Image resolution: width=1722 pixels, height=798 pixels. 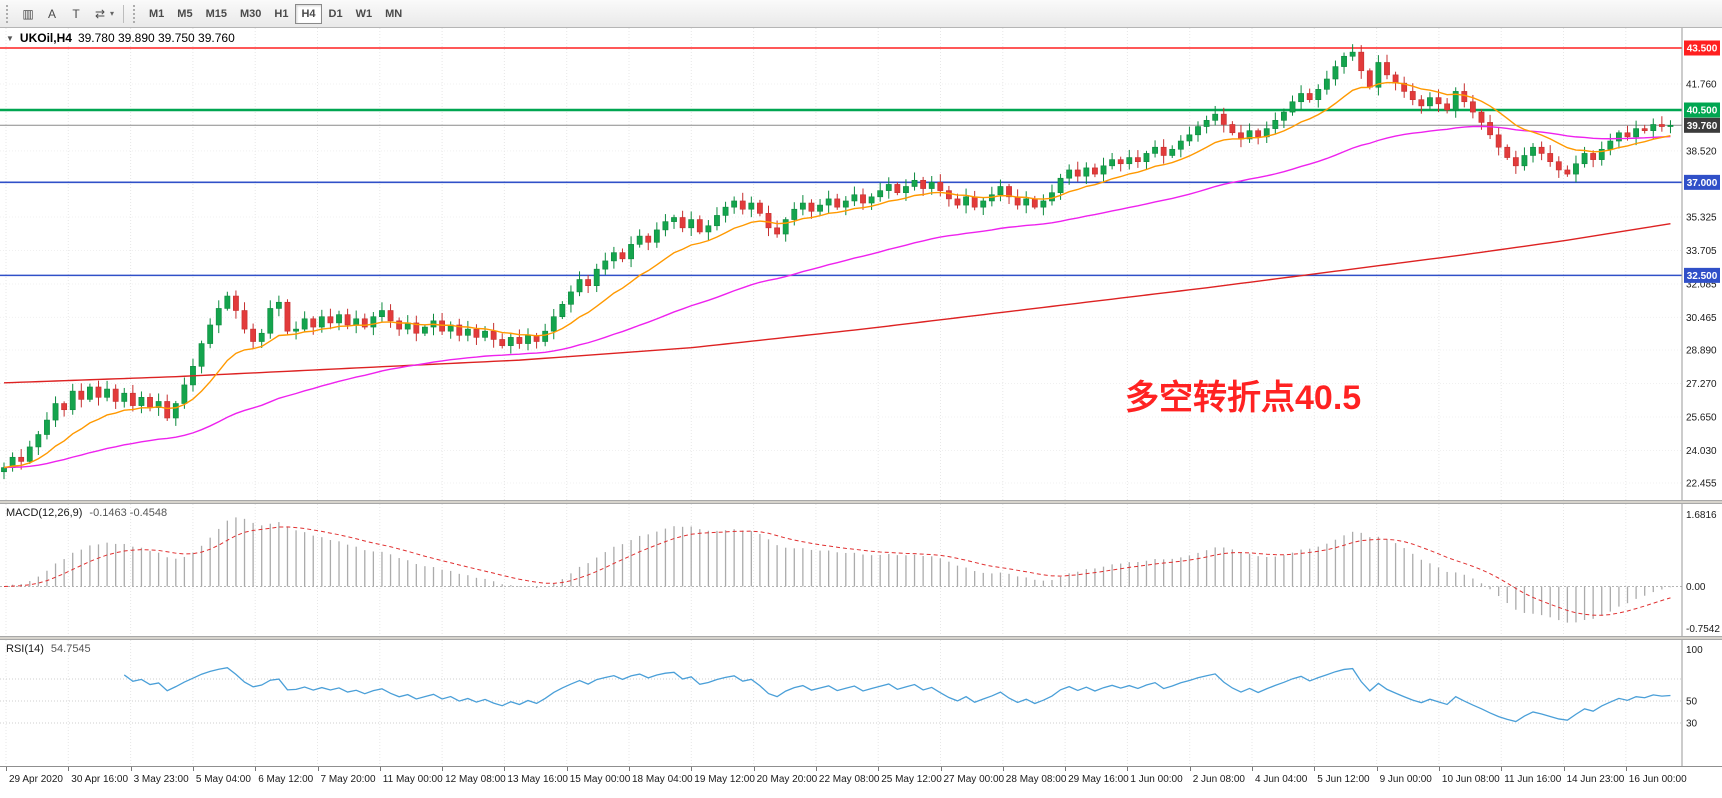 What do you see at coordinates (36, 779) in the screenshot?
I see `time-axis-label: 29 Apr 2020` at bounding box center [36, 779].